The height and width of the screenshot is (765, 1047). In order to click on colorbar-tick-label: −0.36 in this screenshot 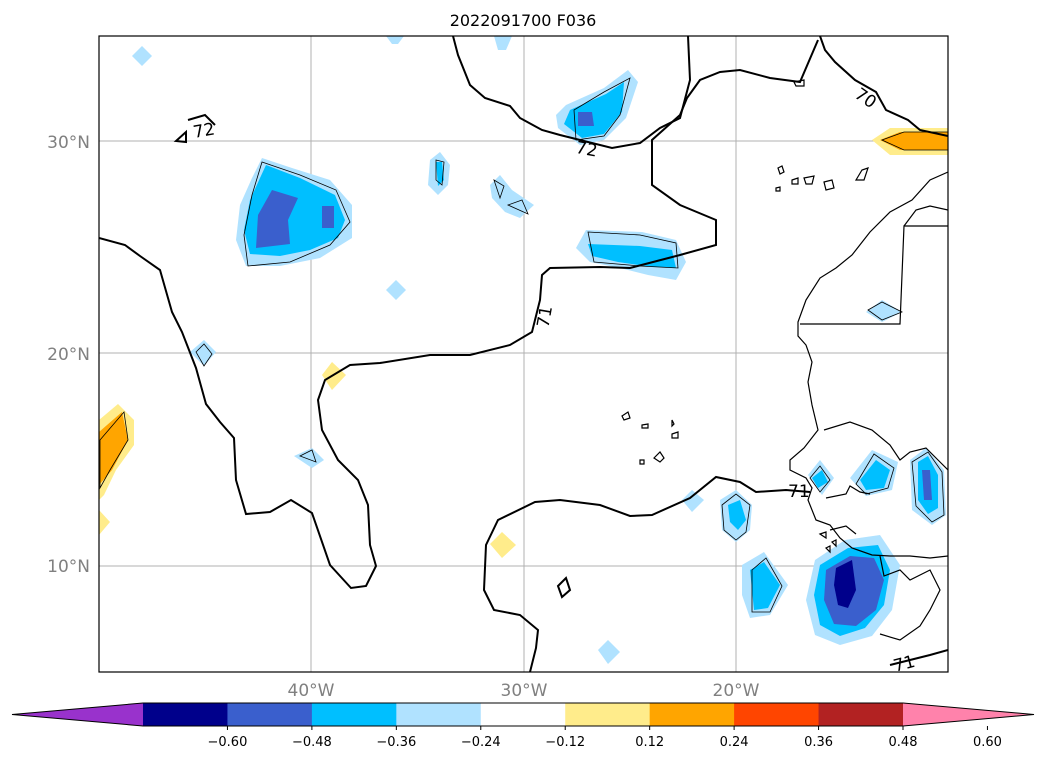, I will do `click(396, 742)`.